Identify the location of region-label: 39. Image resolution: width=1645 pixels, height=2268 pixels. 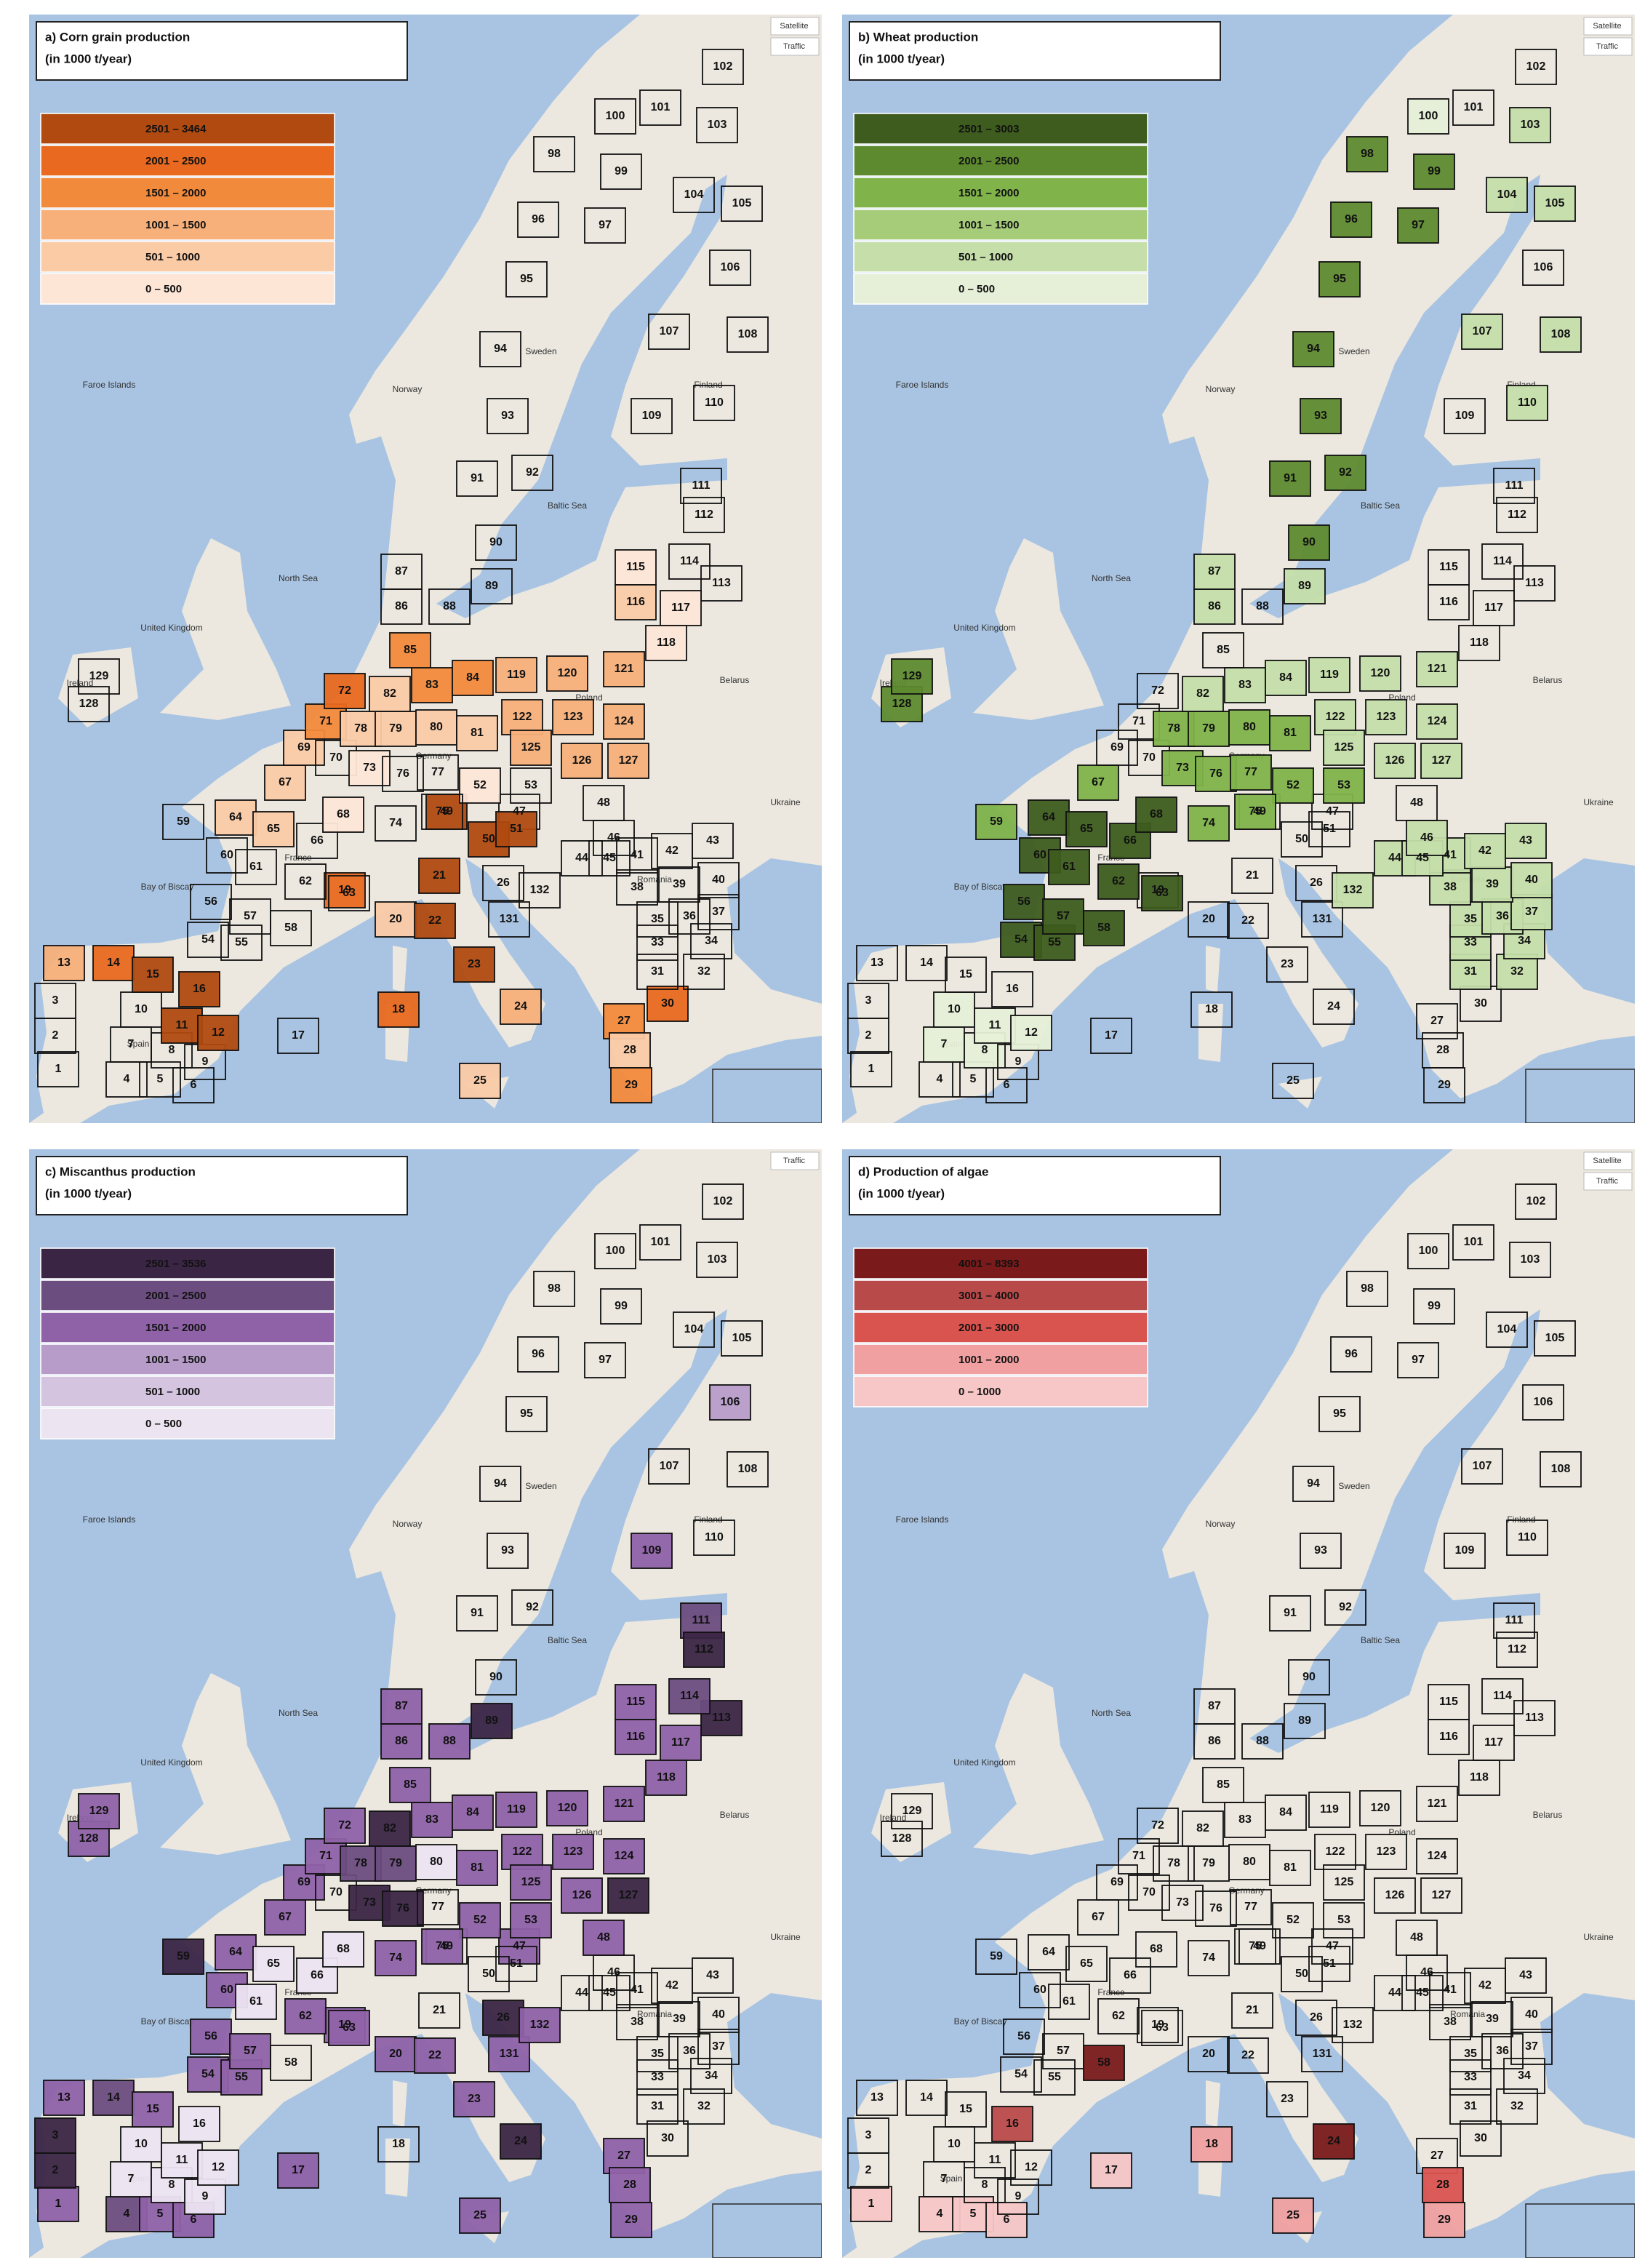
(679, 2019).